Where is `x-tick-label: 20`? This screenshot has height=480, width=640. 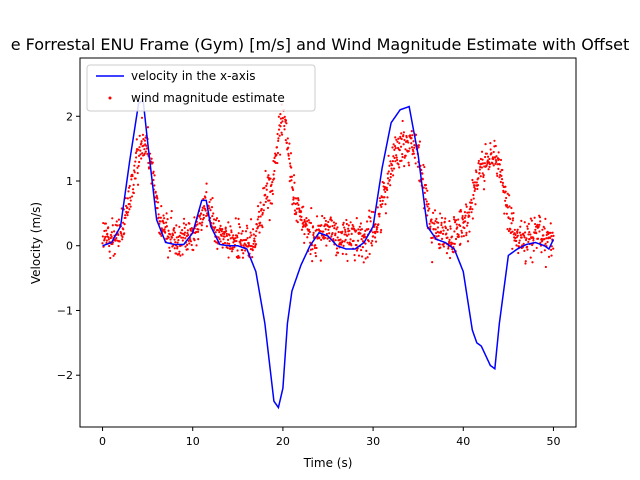
x-tick-label: 20 is located at coordinates (283, 441).